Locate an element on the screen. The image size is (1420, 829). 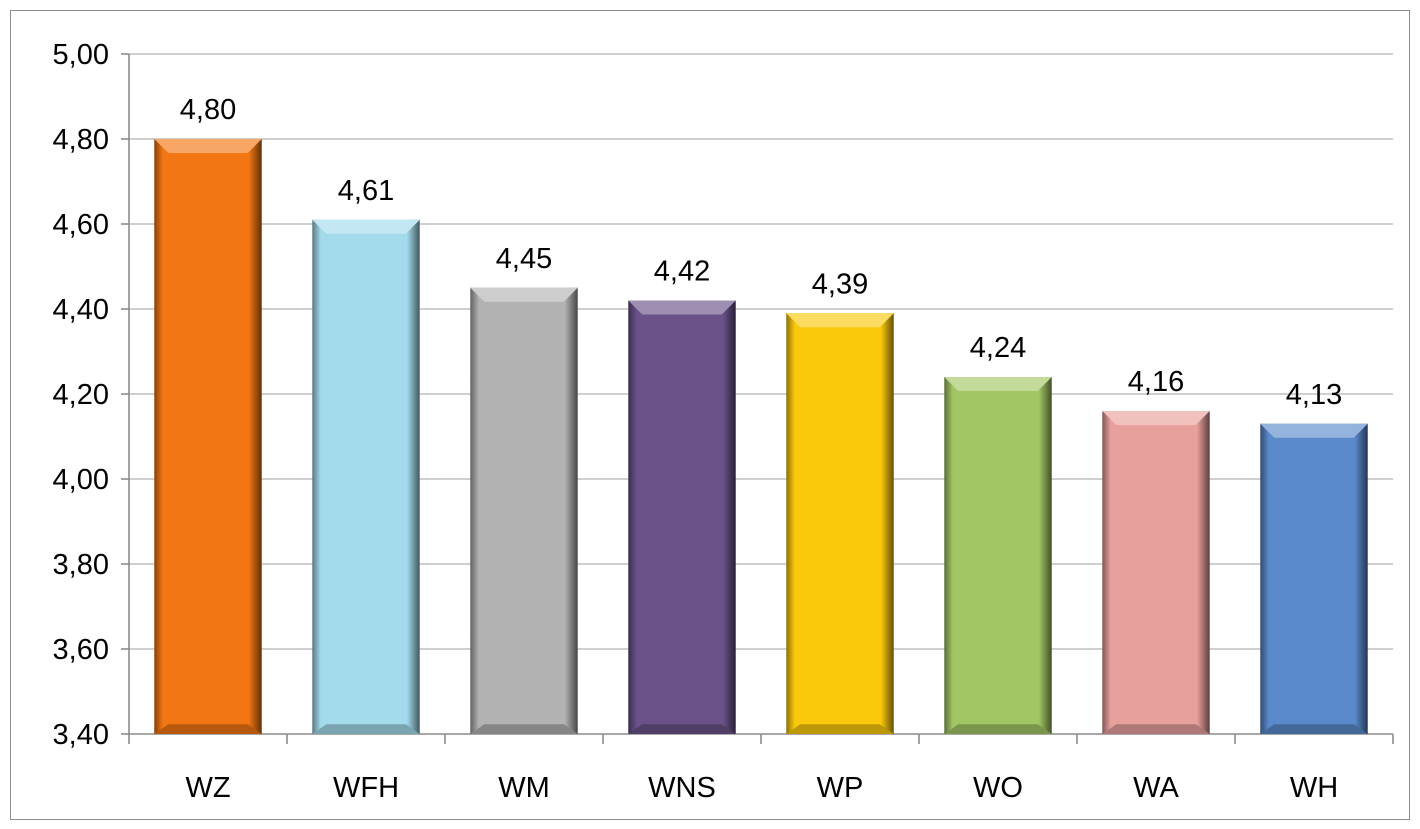
x-tick-label: WO is located at coordinates (998, 788).